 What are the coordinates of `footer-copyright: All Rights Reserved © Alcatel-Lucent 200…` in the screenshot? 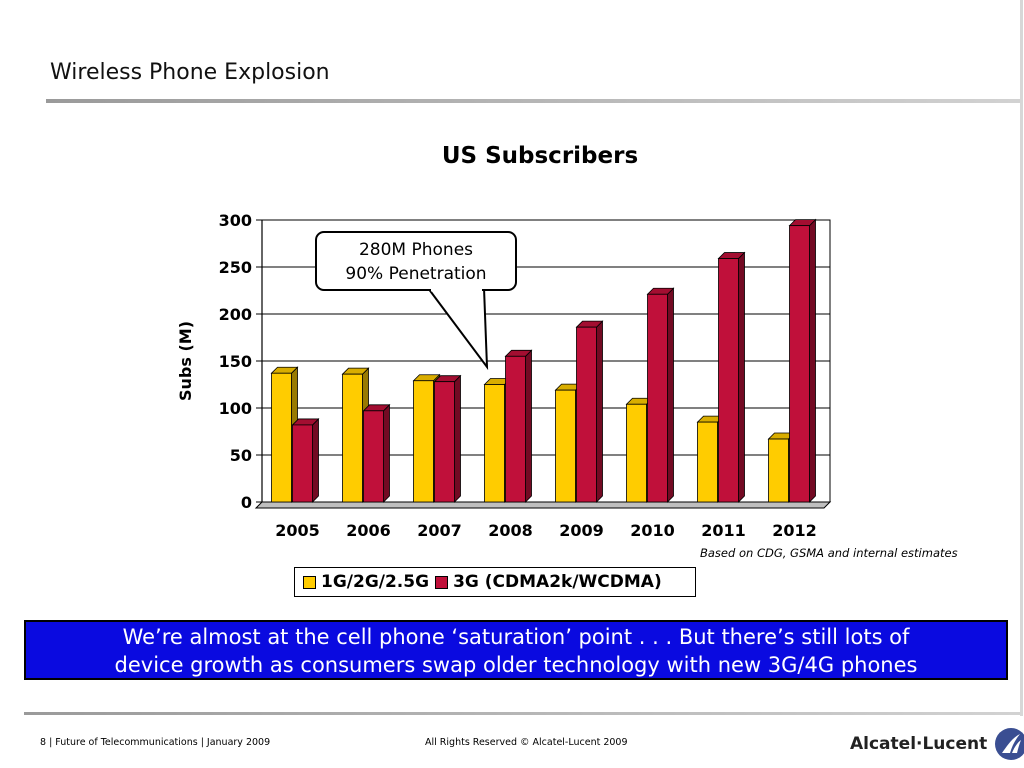 It's located at (526, 742).